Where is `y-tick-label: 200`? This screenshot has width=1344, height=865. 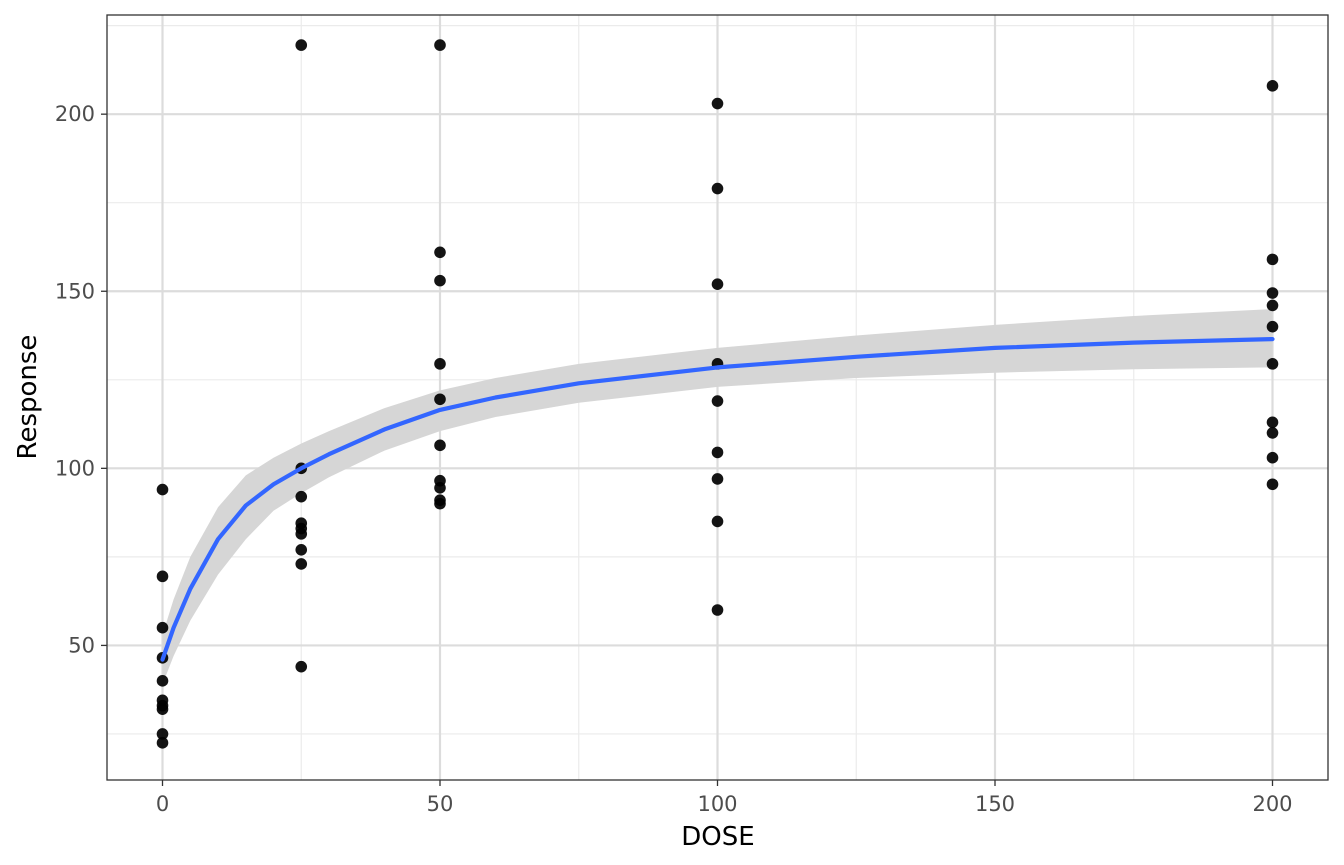 y-tick-label: 200 is located at coordinates (75, 114).